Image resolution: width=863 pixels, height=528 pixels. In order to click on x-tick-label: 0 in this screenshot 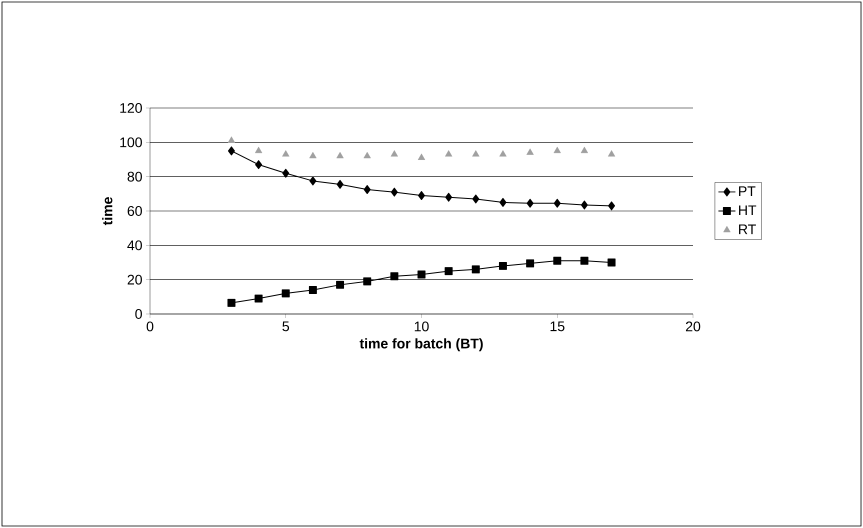, I will do `click(150, 326)`.